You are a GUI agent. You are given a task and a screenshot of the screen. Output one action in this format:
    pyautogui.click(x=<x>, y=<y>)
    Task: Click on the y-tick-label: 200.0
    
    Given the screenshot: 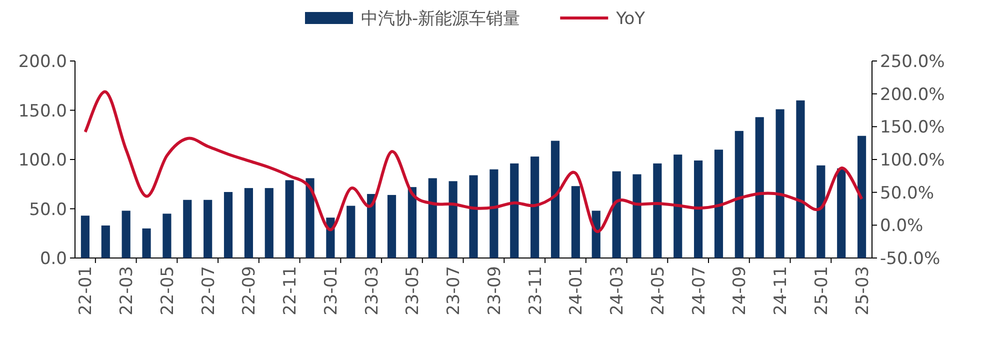 What is the action you would take?
    pyautogui.click(x=42, y=62)
    